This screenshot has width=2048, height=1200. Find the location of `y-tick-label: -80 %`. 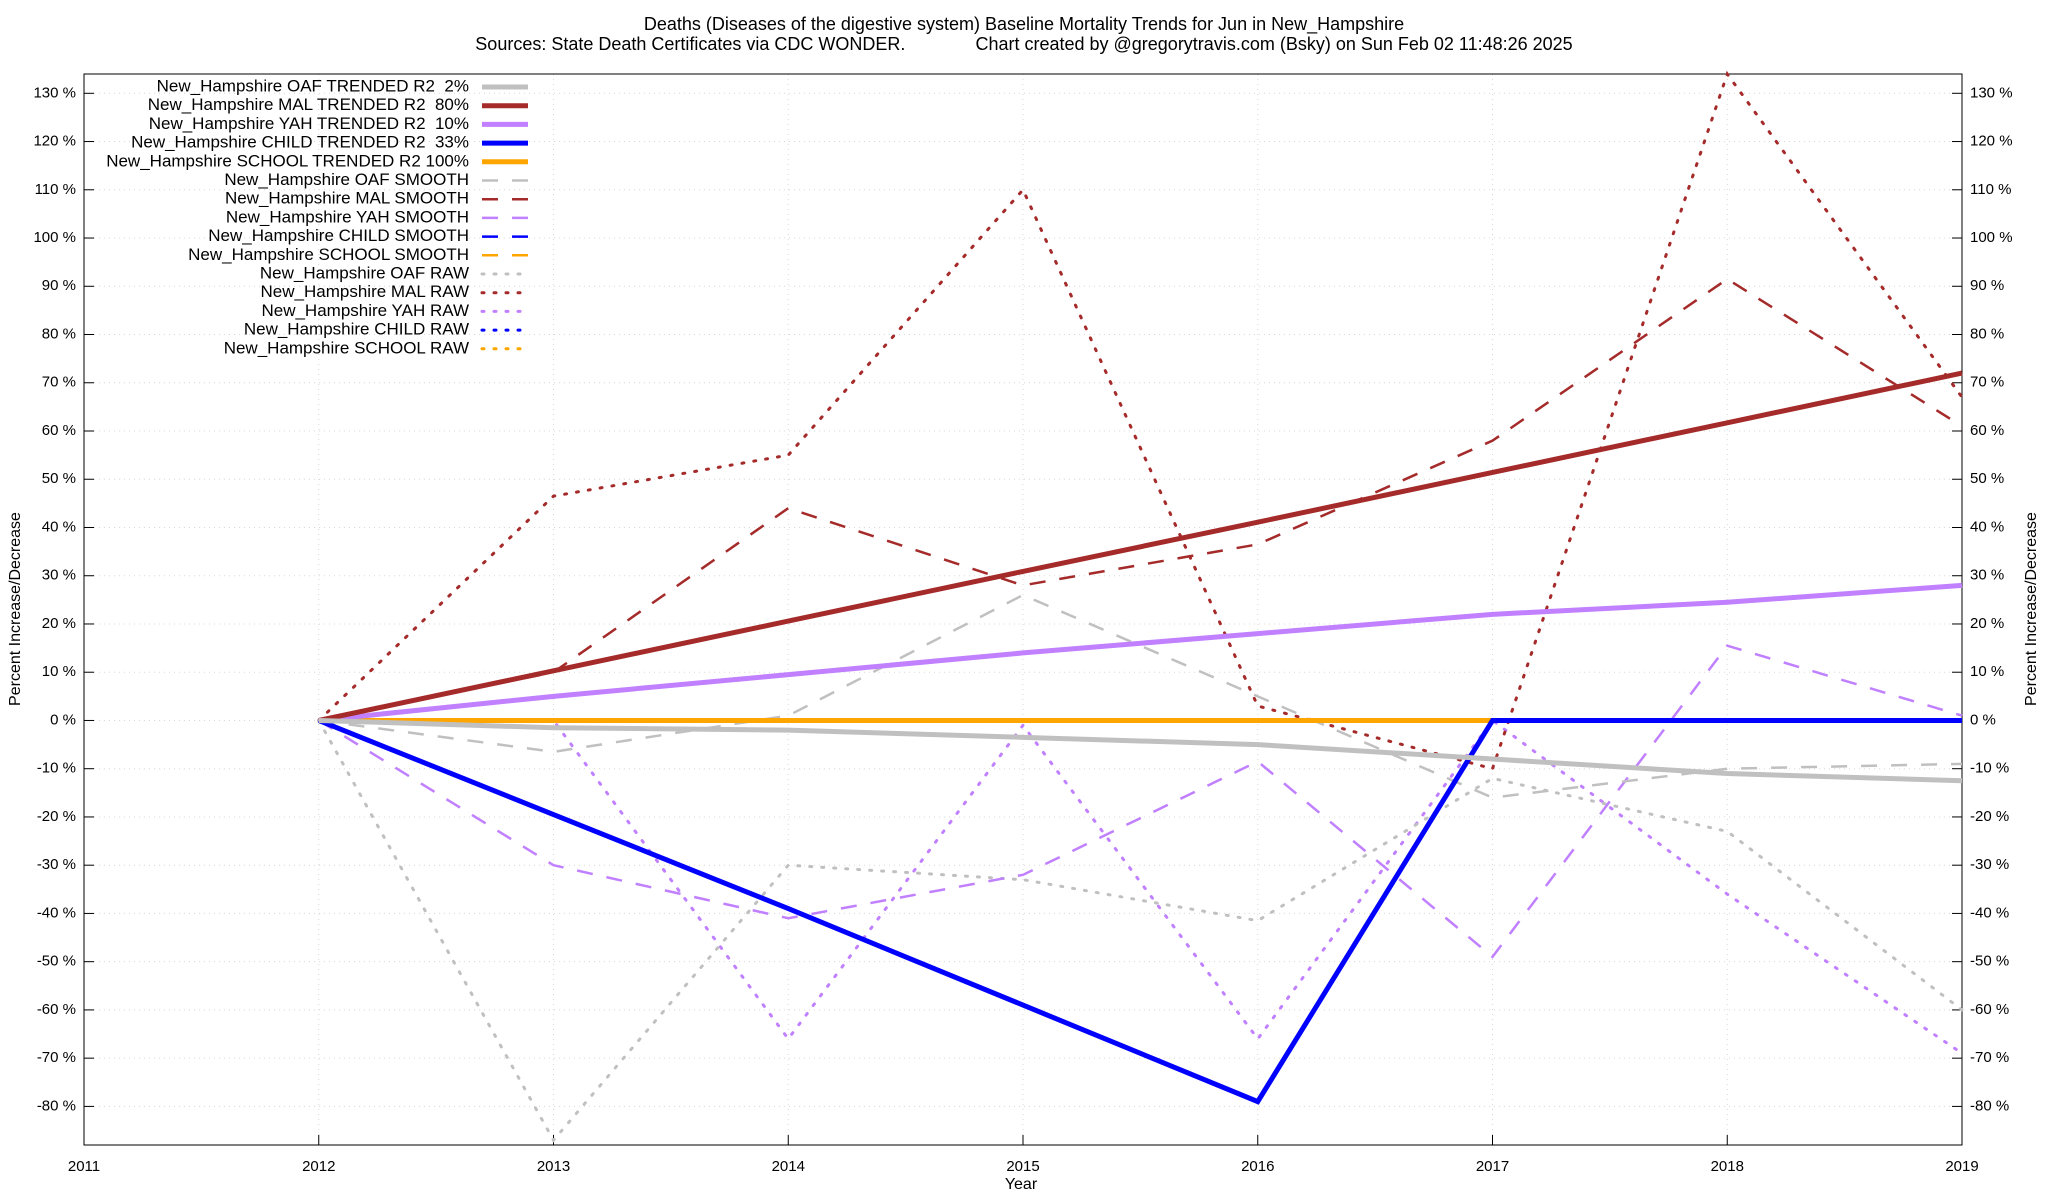

y-tick-label: -80 % is located at coordinates (56, 1105).